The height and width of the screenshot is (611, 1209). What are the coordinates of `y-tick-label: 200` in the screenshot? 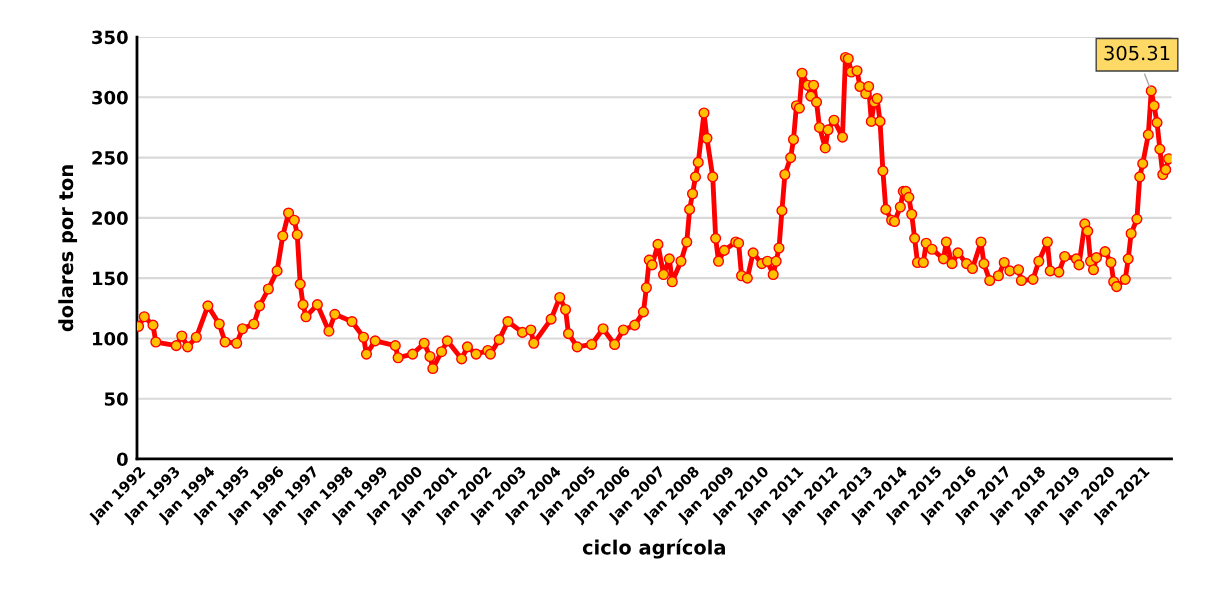 It's located at (110, 218).